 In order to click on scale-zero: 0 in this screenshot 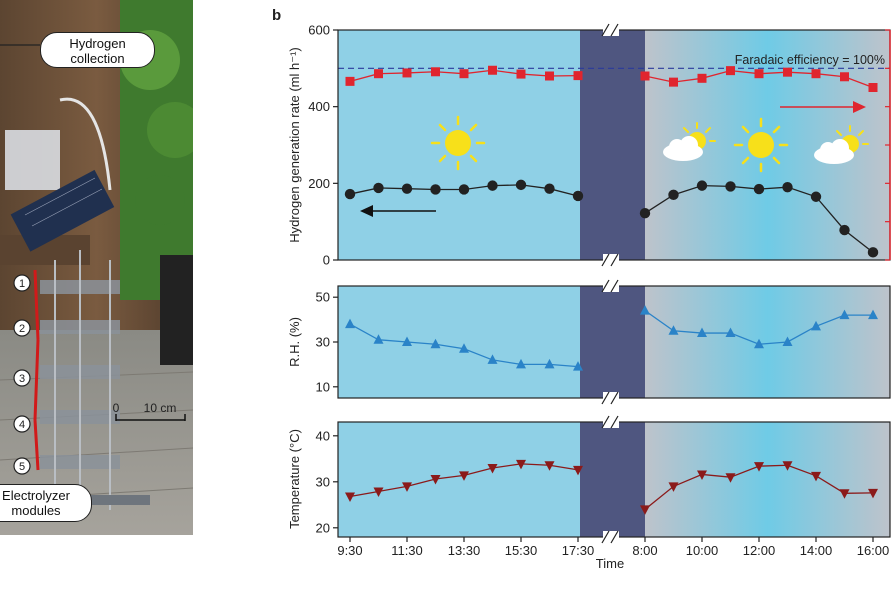, I will do `click(116, 408)`.